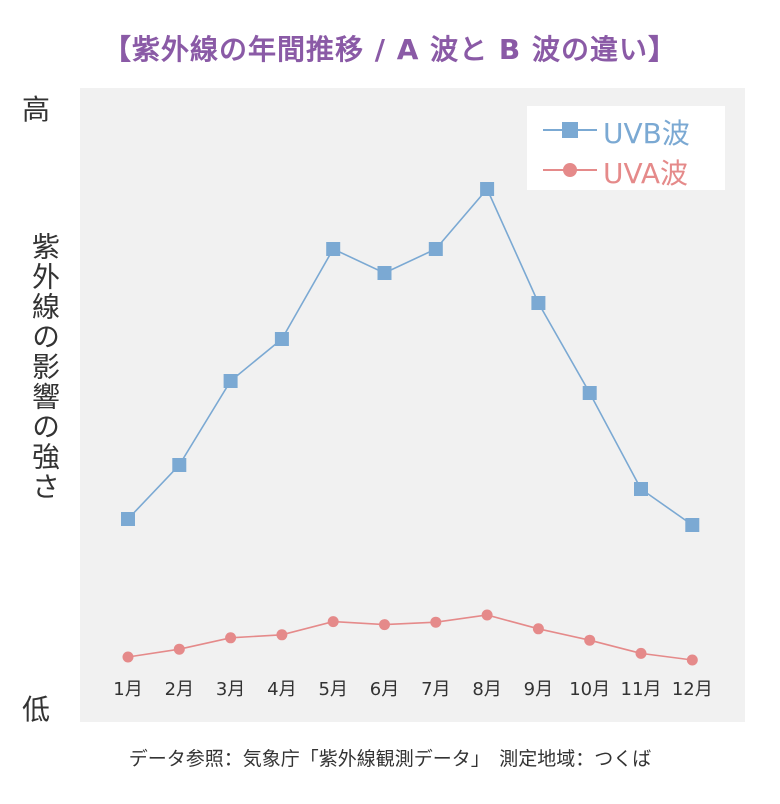  What do you see at coordinates (36, 109) in the screenshot?
I see `y-axis-high-label: 高` at bounding box center [36, 109].